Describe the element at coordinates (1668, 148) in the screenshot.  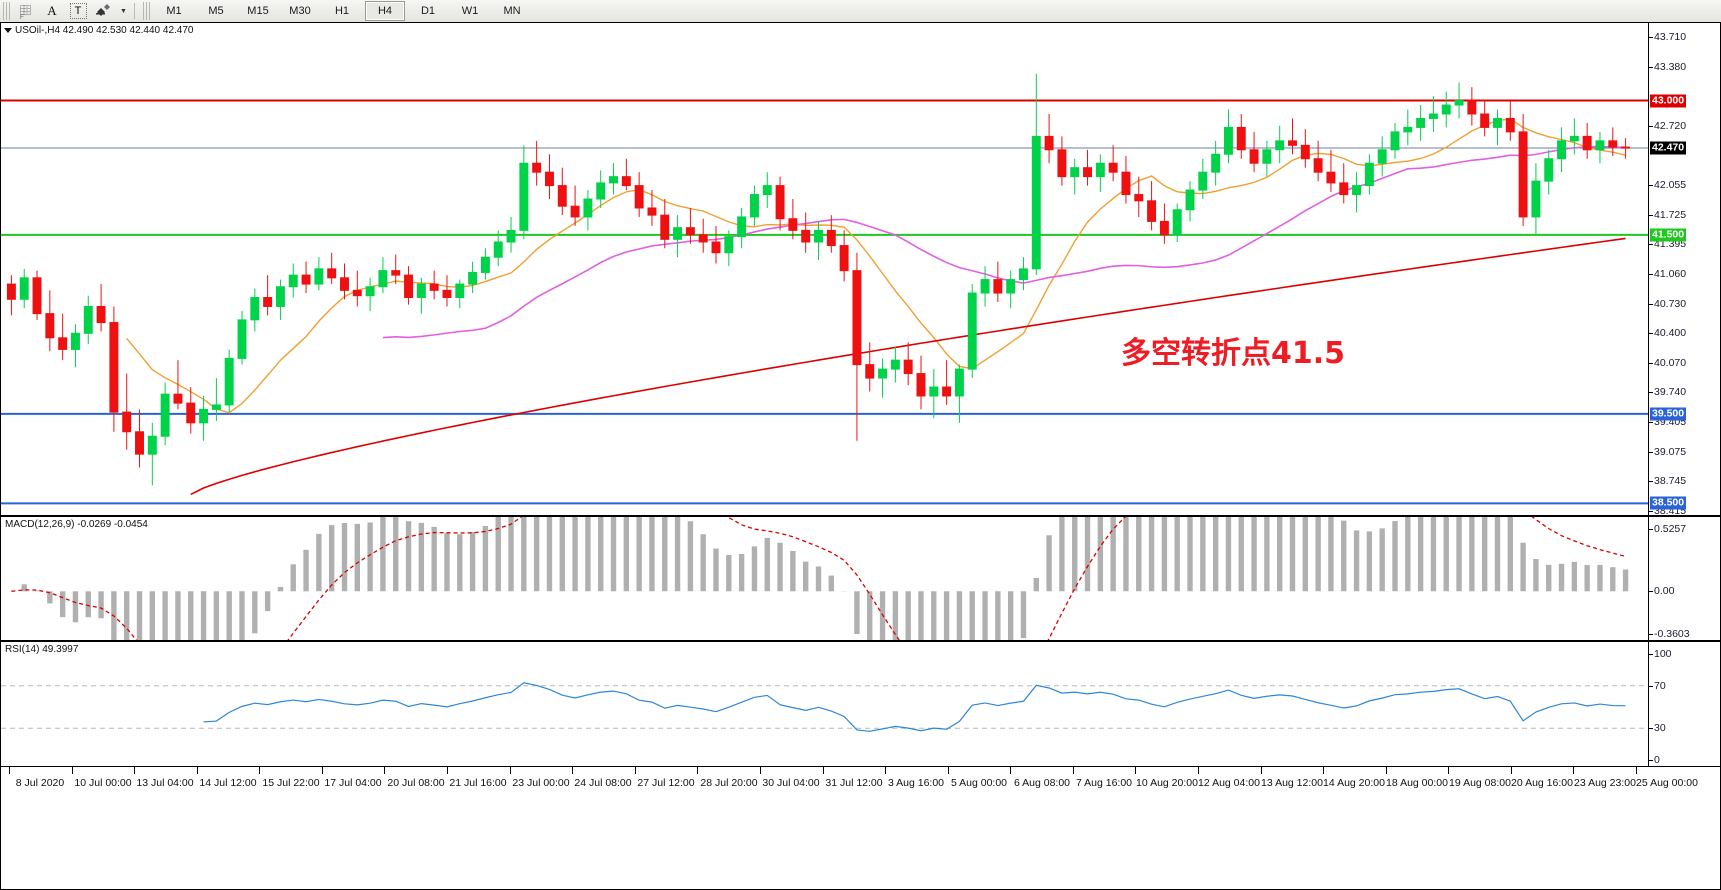
I see `price-tag-42-470: 42.470` at that location.